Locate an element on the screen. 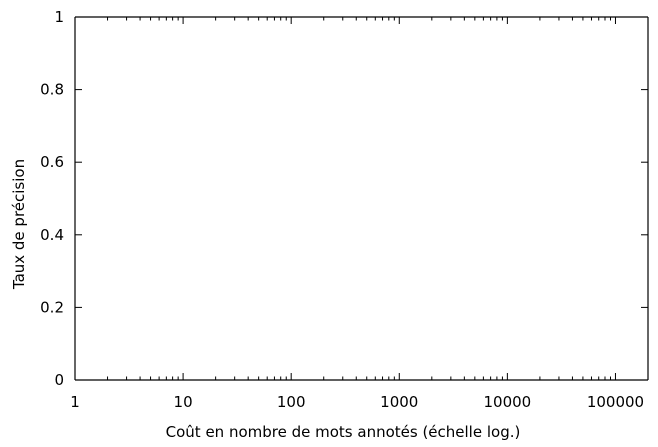 Image resolution: width=658 pixels, height=447 pixels. x-tick-label: 1000 is located at coordinates (399, 402).